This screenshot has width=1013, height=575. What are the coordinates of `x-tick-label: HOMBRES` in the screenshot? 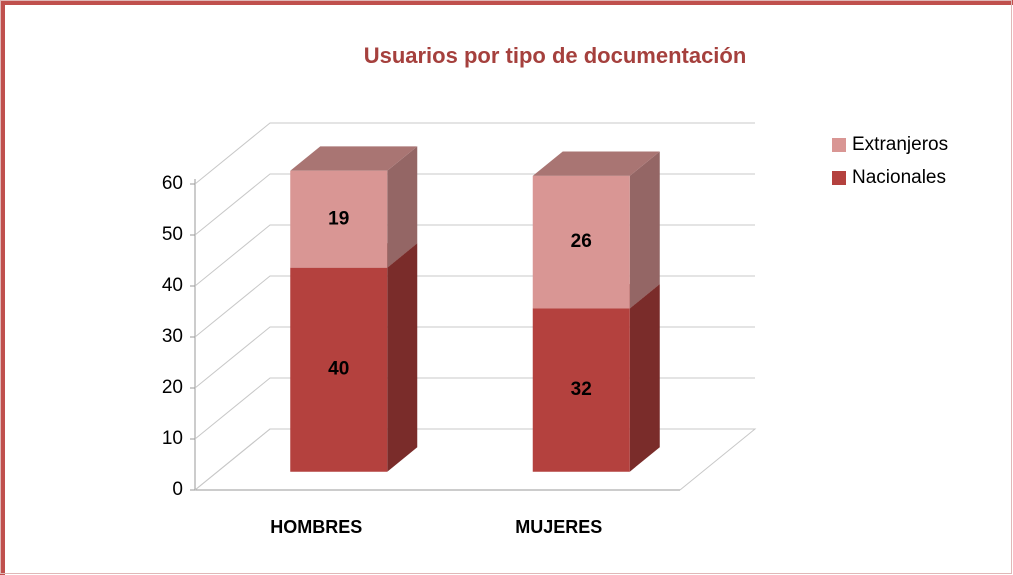 It's located at (316, 527).